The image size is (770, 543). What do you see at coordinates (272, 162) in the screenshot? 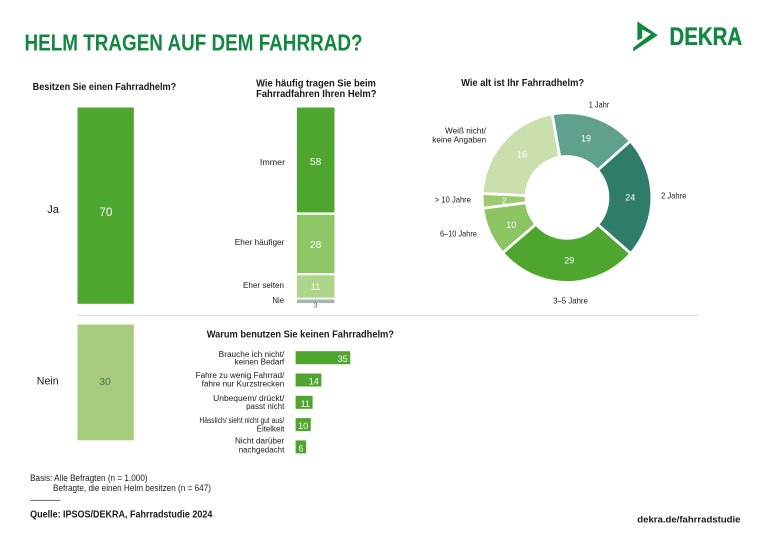
I see `svg-text: Immer` at bounding box center [272, 162].